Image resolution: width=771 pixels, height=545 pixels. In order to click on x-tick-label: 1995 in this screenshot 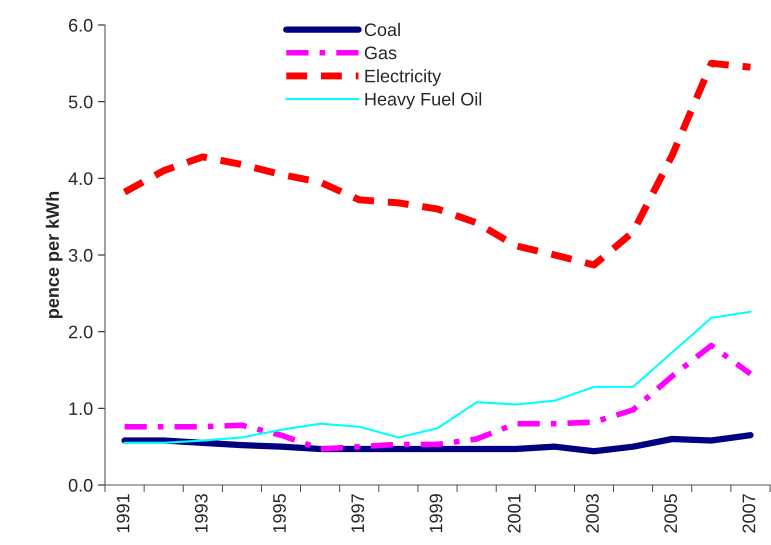, I will do `click(279, 513)`.